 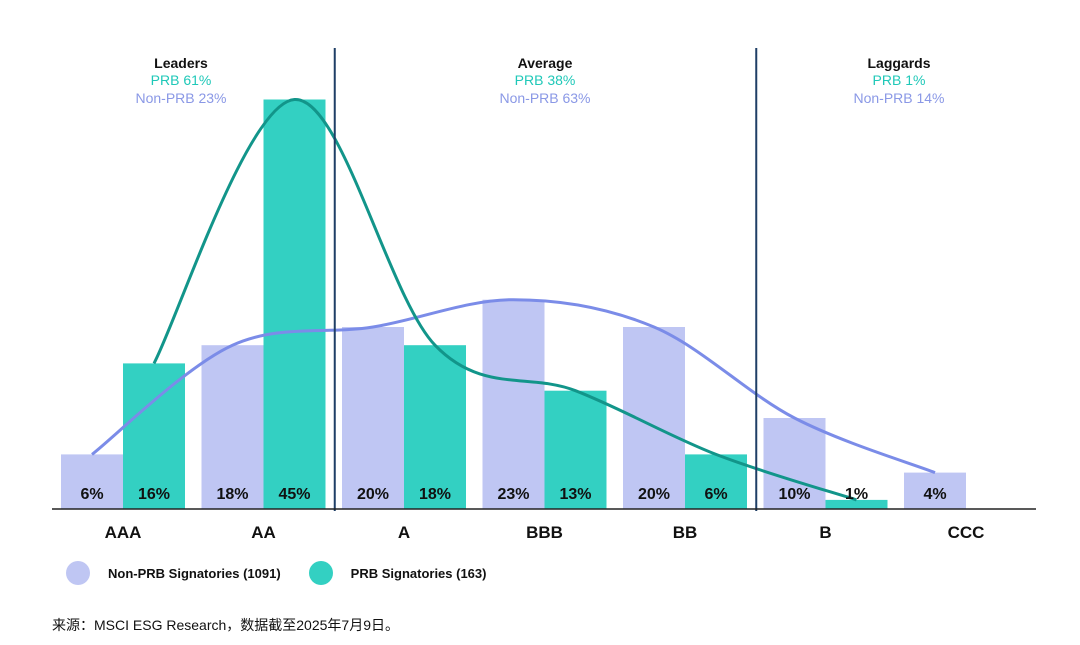 What do you see at coordinates (294, 494) in the screenshot?
I see `value-label-prb-aa: 45%` at bounding box center [294, 494].